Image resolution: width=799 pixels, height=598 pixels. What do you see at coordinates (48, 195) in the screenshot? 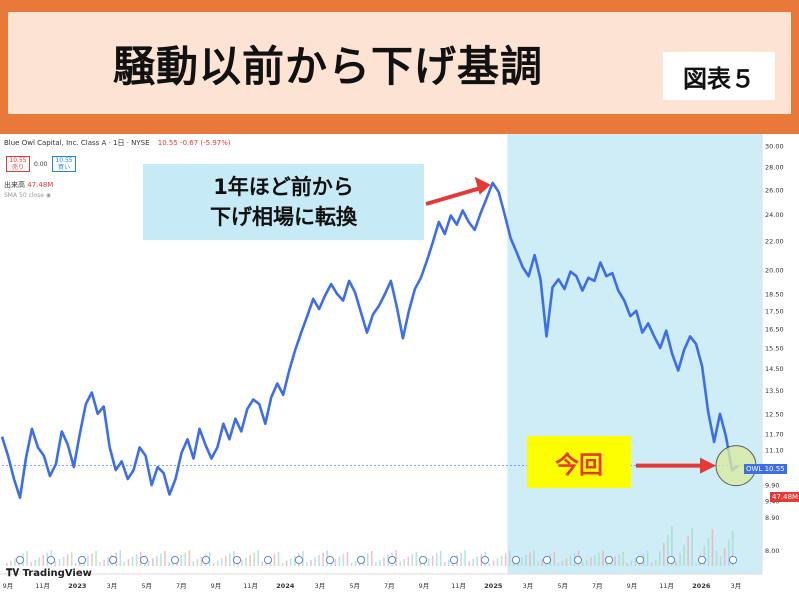
I see `eye-icon: ◉` at bounding box center [48, 195].